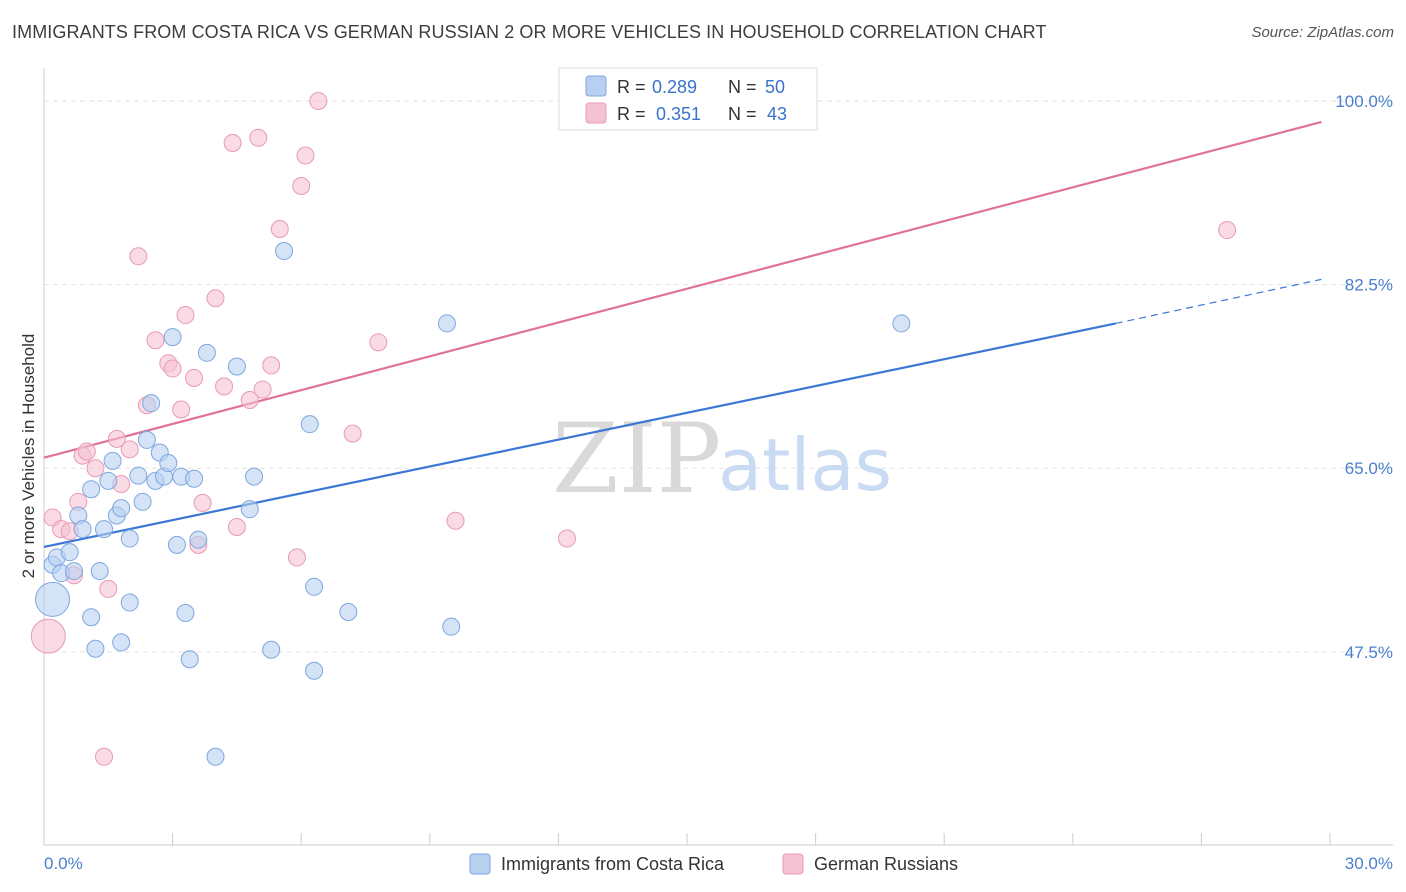 The width and height of the screenshot is (1406, 892). What do you see at coordinates (742, 87) in the screenshot?
I see `legend-n-label-1: N =` at bounding box center [742, 87].